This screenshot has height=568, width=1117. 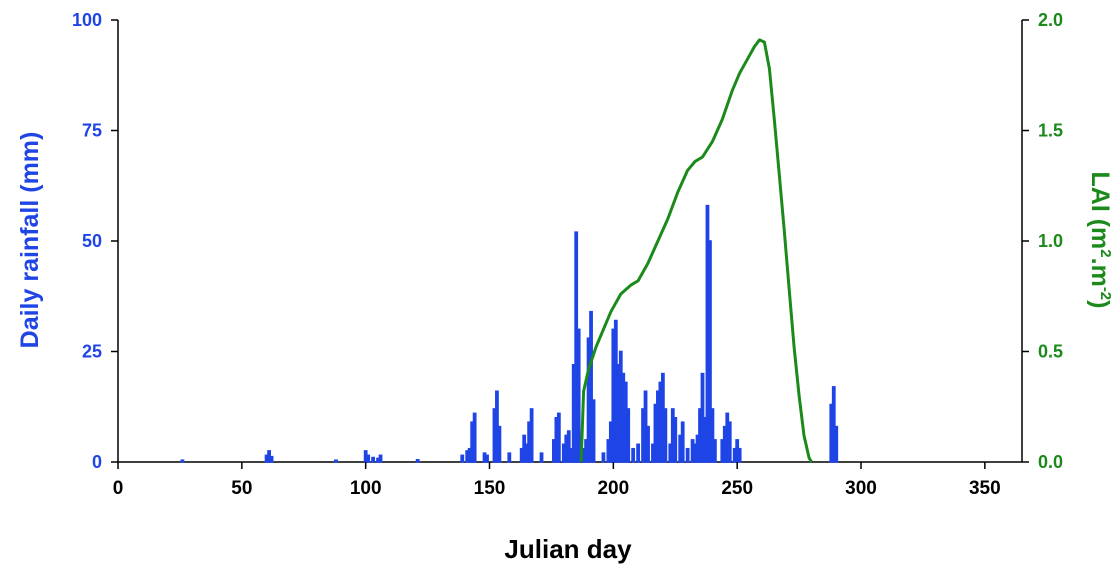 I want to click on y2-tick-label: 1.0, so click(x=1050, y=241).